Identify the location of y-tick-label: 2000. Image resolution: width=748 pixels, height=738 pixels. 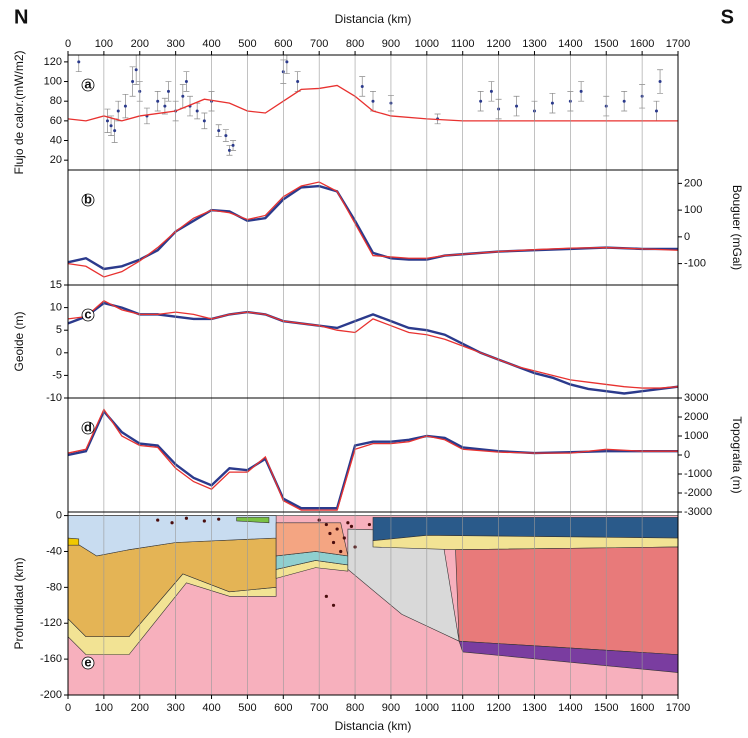
(696, 417).